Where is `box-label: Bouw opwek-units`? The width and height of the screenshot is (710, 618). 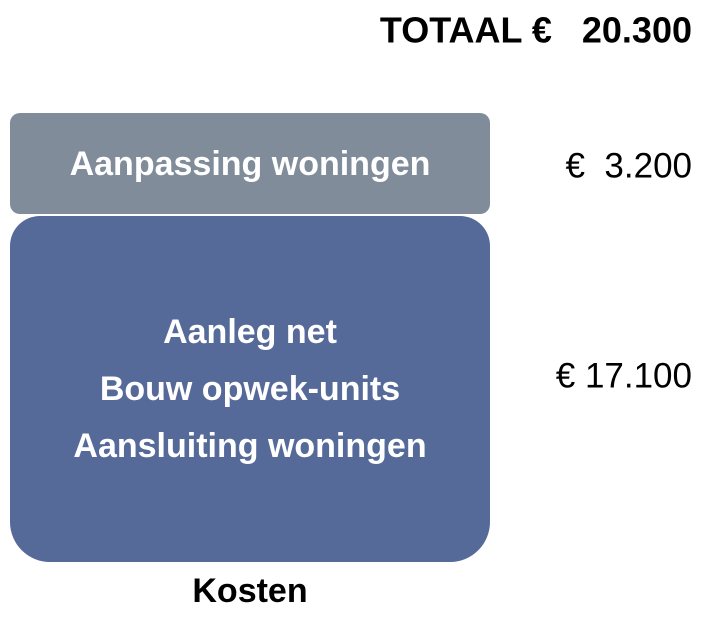 box-label: Bouw opwek-units is located at coordinates (250, 389).